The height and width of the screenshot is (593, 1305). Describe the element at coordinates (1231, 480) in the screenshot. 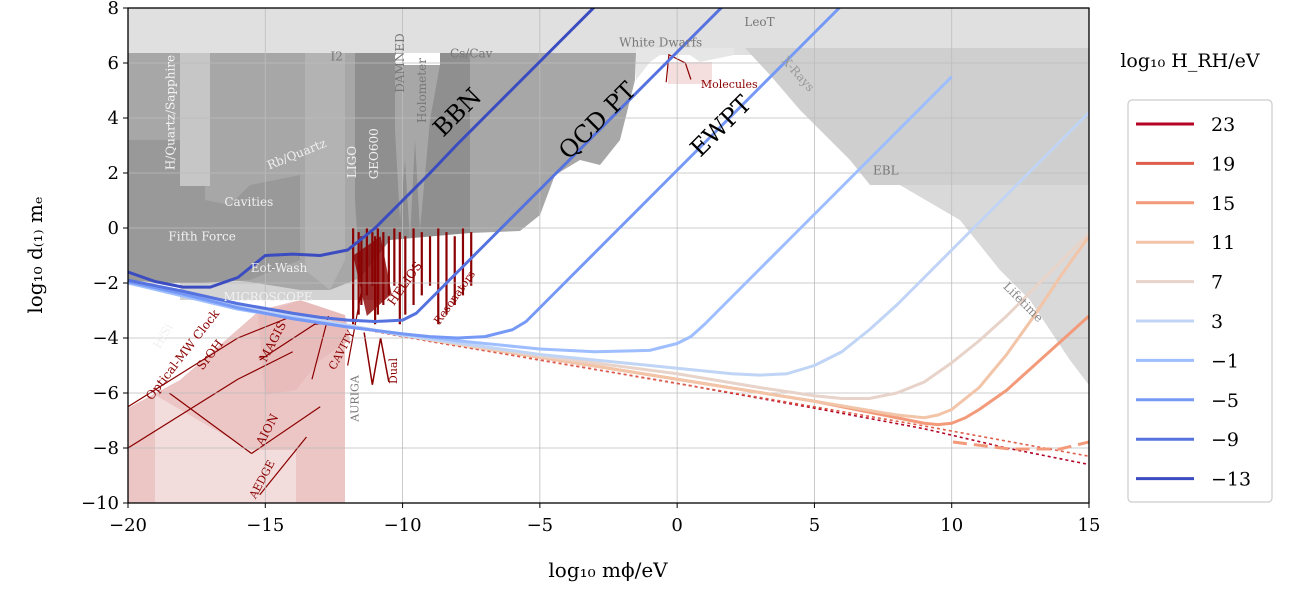

I see `legend-label-9: −13` at that location.